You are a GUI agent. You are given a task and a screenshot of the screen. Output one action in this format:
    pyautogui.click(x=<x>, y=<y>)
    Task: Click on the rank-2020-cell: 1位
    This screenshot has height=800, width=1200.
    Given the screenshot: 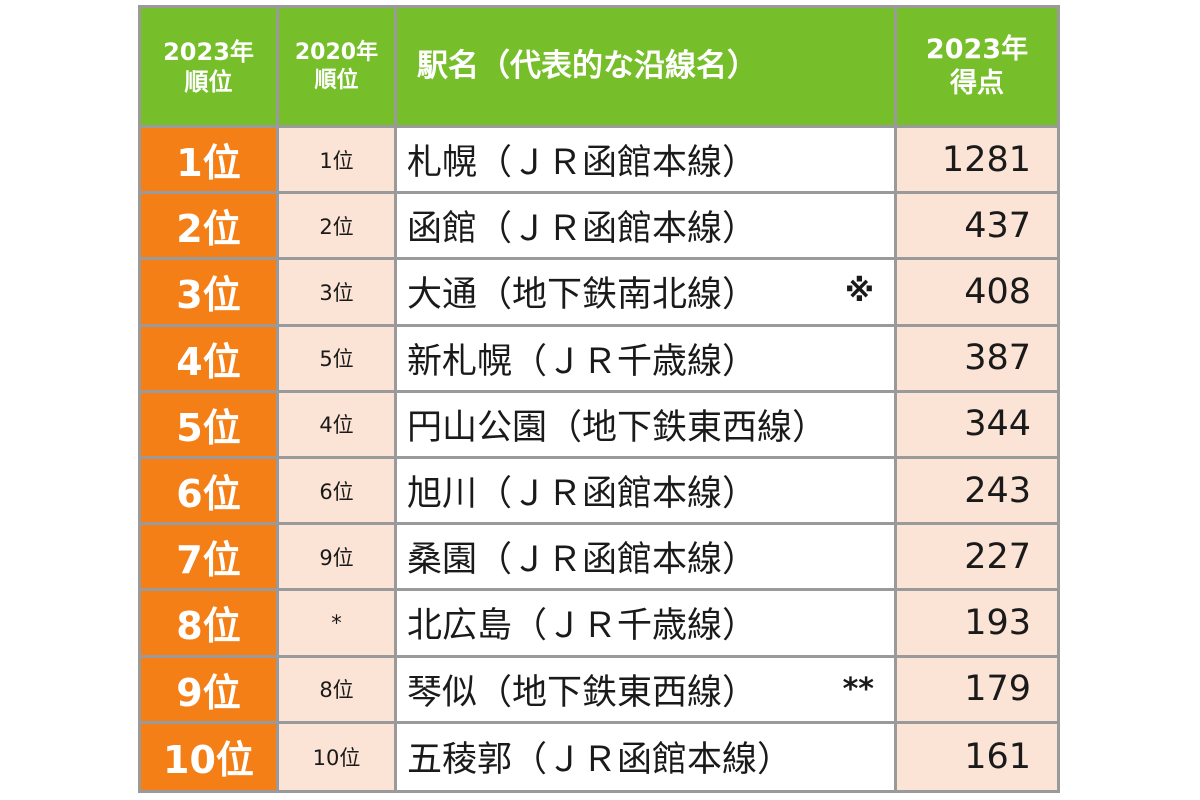 What is the action you would take?
    pyautogui.click(x=338, y=161)
    